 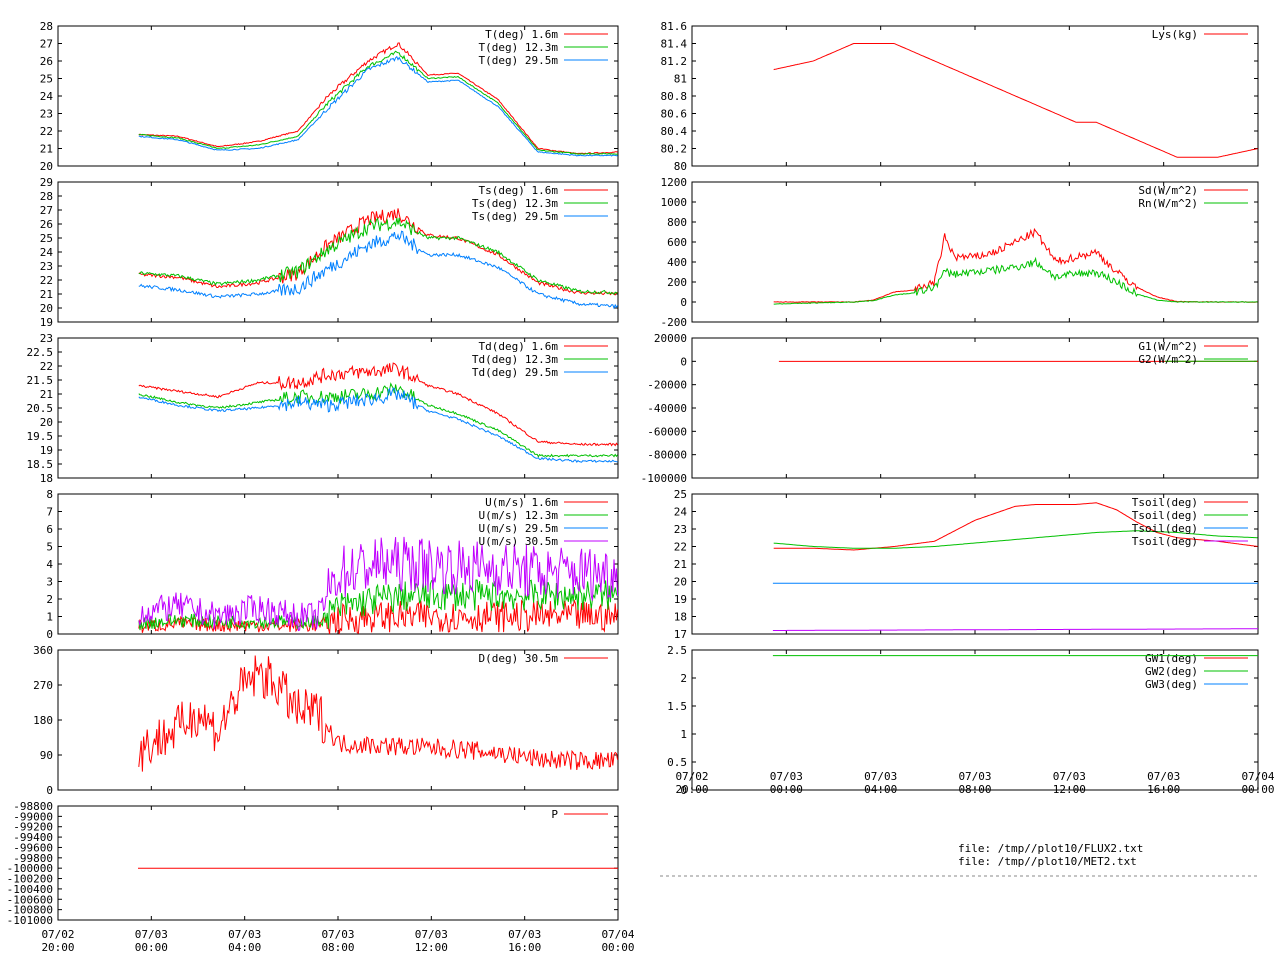 What do you see at coordinates (521, 34) in the screenshot?
I see `legend-label: T(deg) 1.6m` at bounding box center [521, 34].